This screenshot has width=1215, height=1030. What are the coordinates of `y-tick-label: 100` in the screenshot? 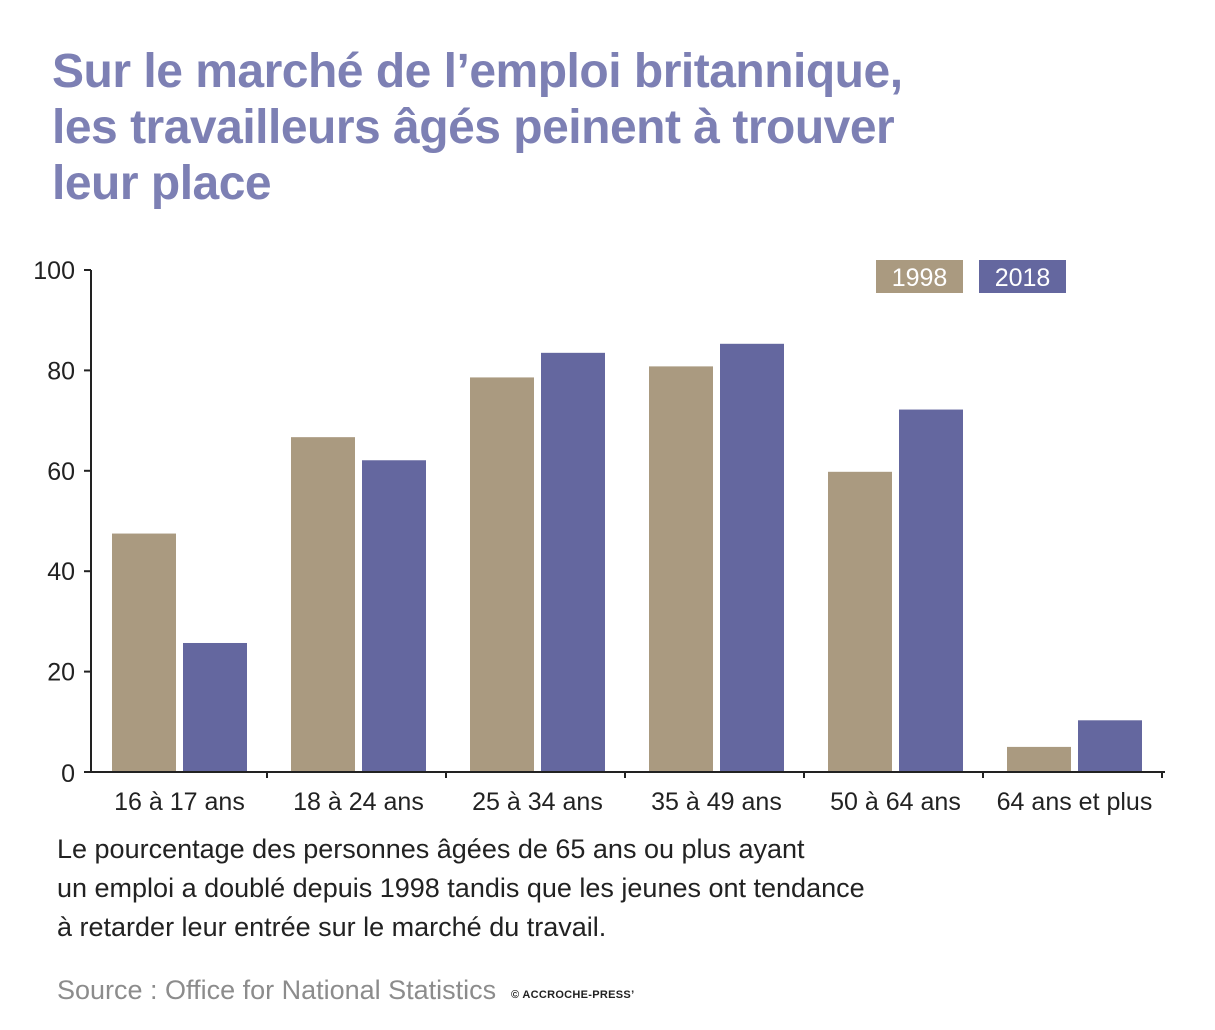 It's located at (54, 271).